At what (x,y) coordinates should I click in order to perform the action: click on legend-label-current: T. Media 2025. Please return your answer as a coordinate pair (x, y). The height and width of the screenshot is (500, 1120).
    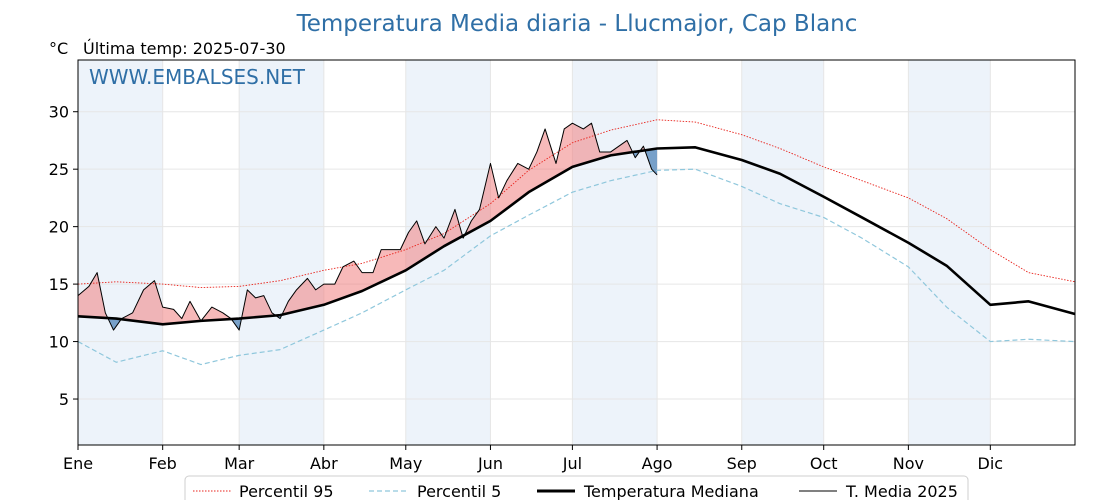
    Looking at the image, I should click on (901, 491).